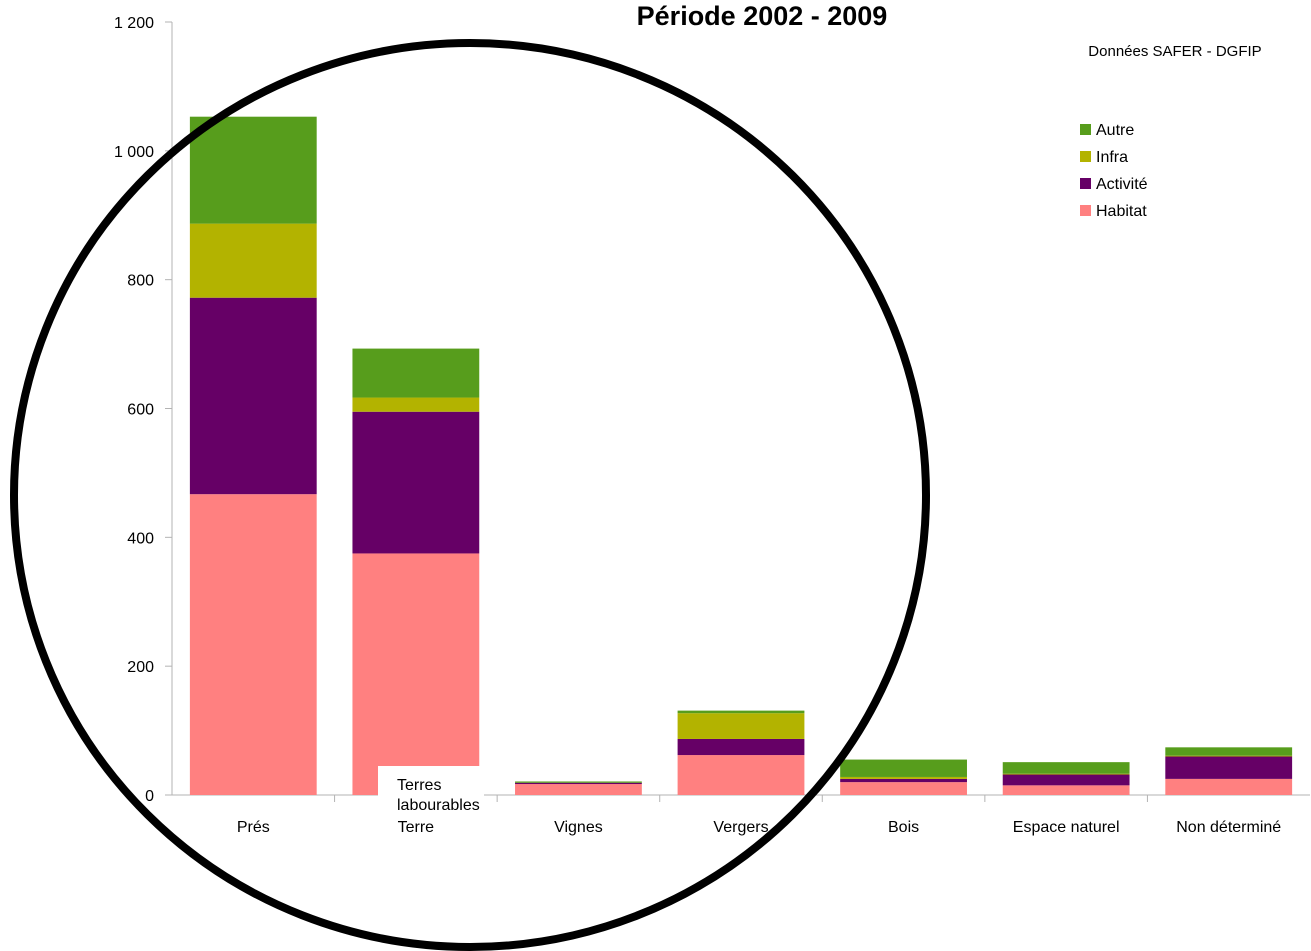 The width and height of the screenshot is (1311, 951). What do you see at coordinates (740, 827) in the screenshot?
I see `x-category-label: Vergers` at bounding box center [740, 827].